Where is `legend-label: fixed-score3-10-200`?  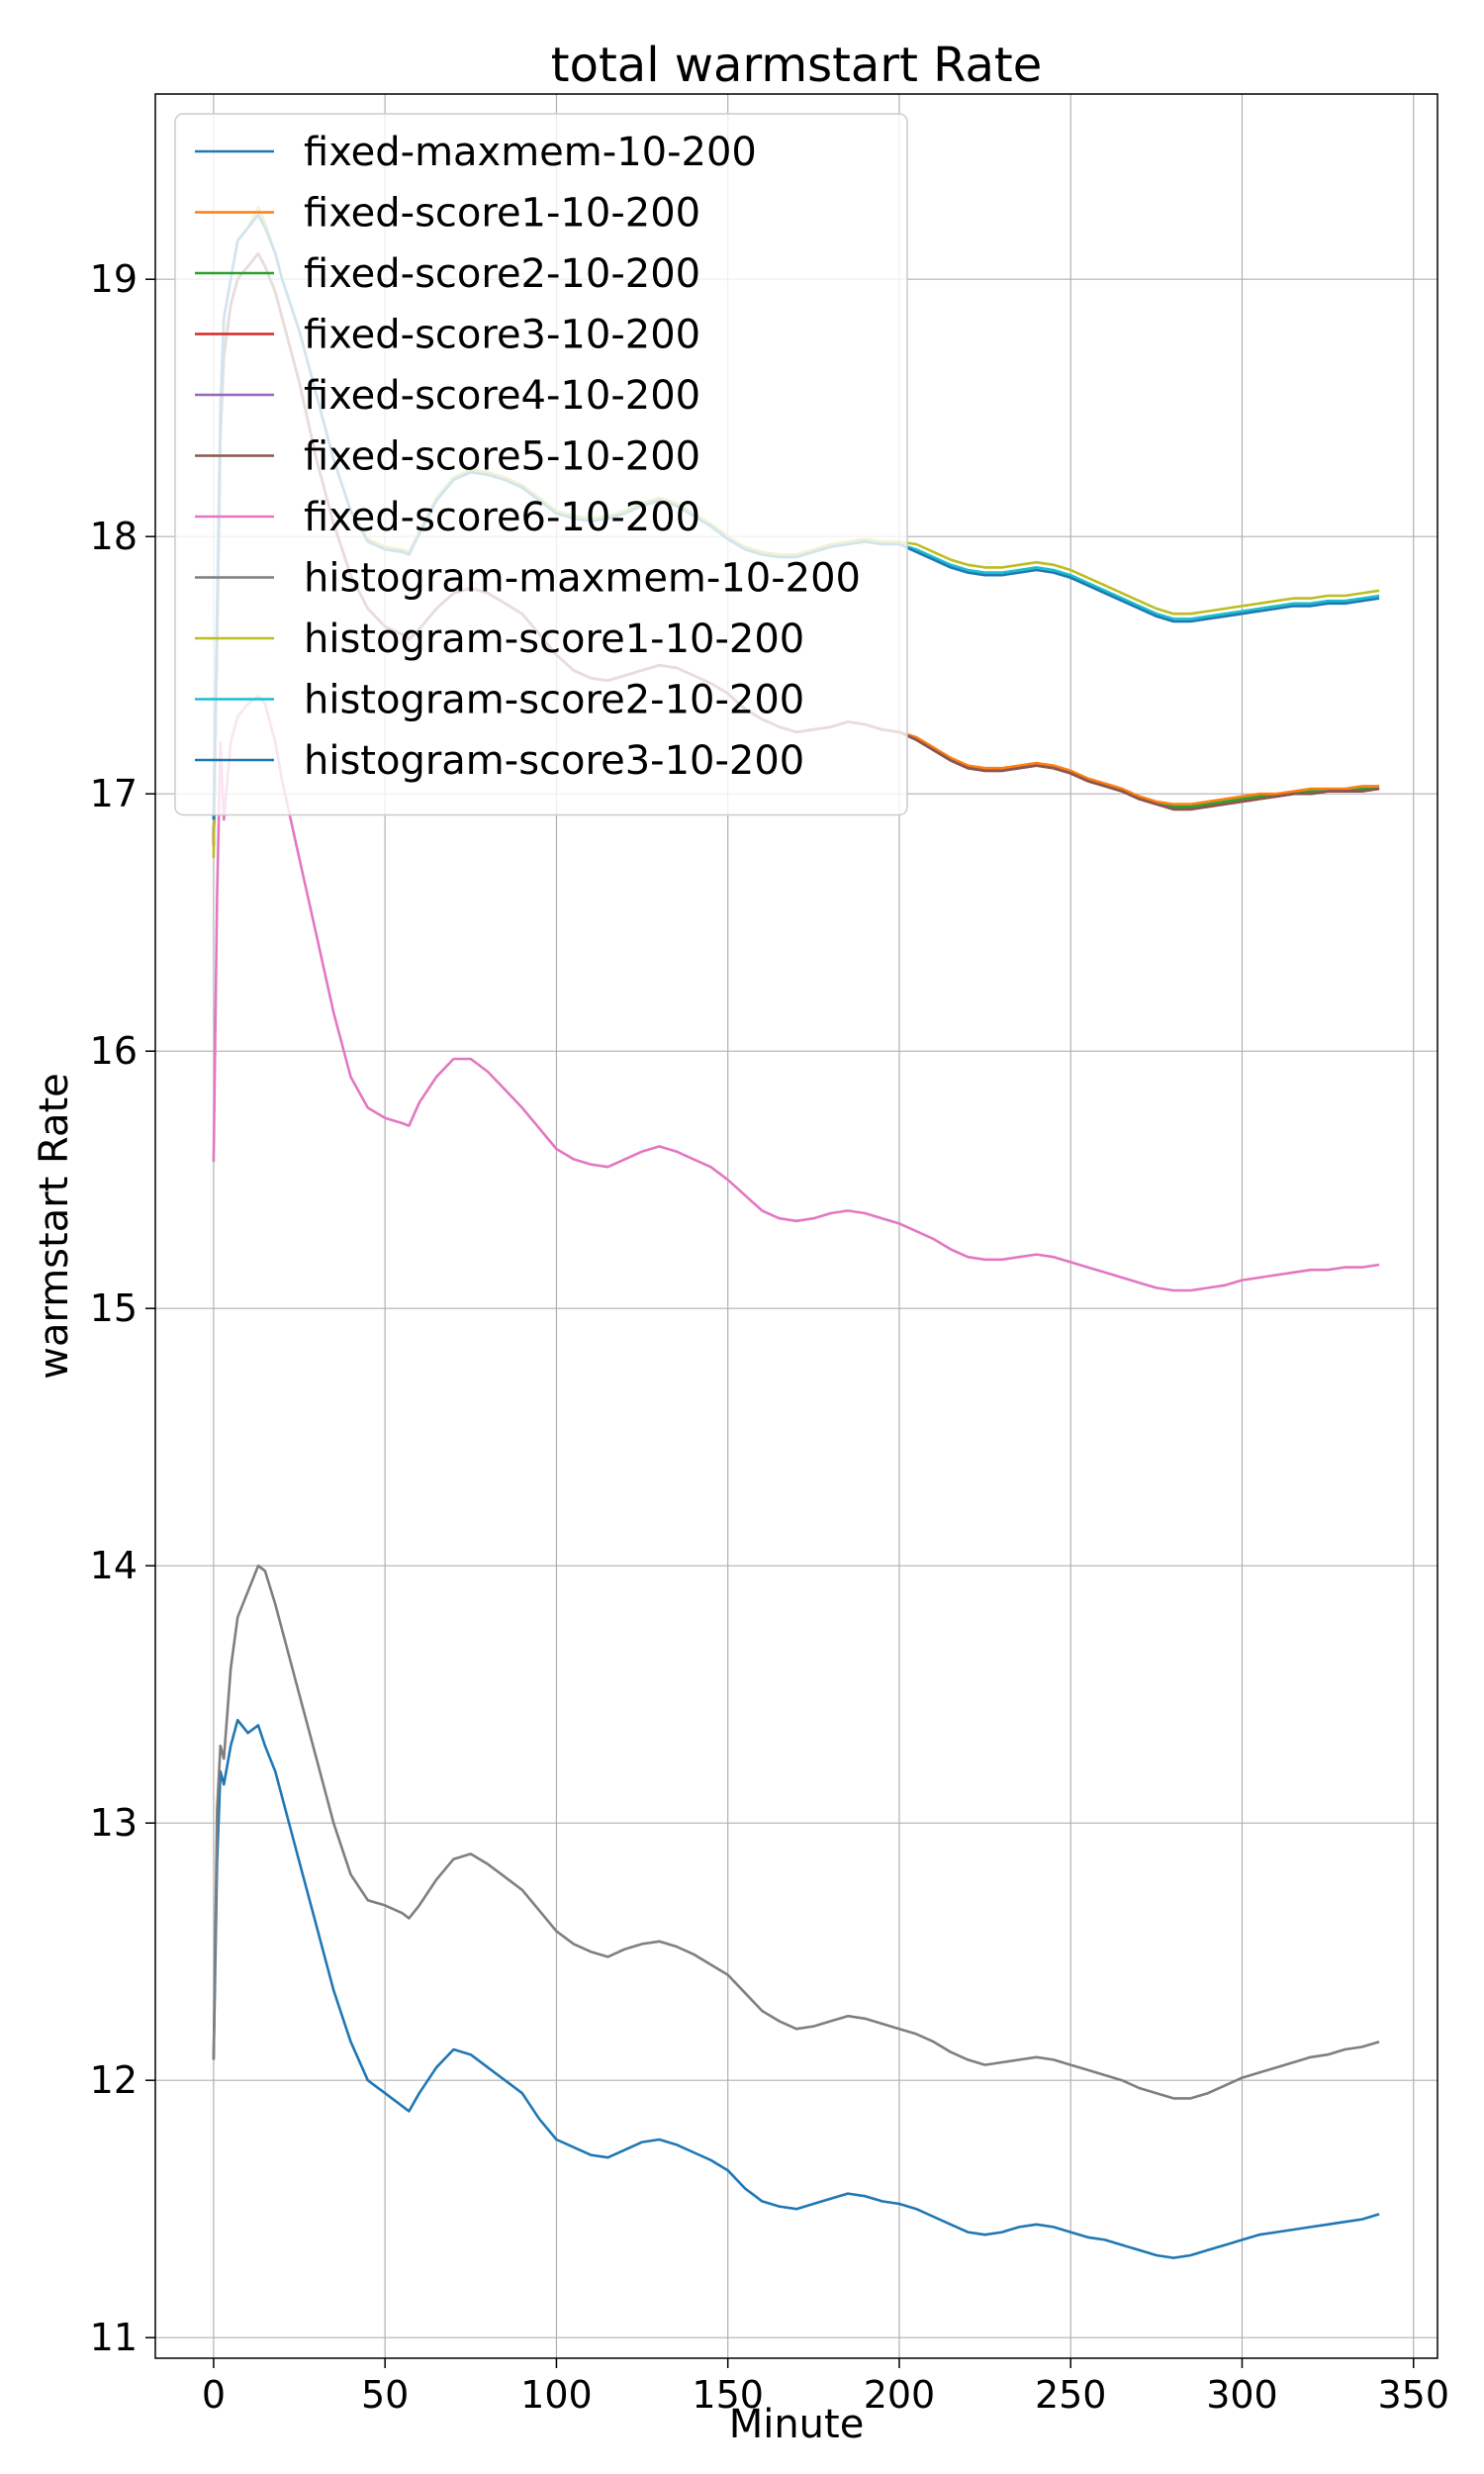 legend-label: fixed-score3-10-200 is located at coordinates (502, 335).